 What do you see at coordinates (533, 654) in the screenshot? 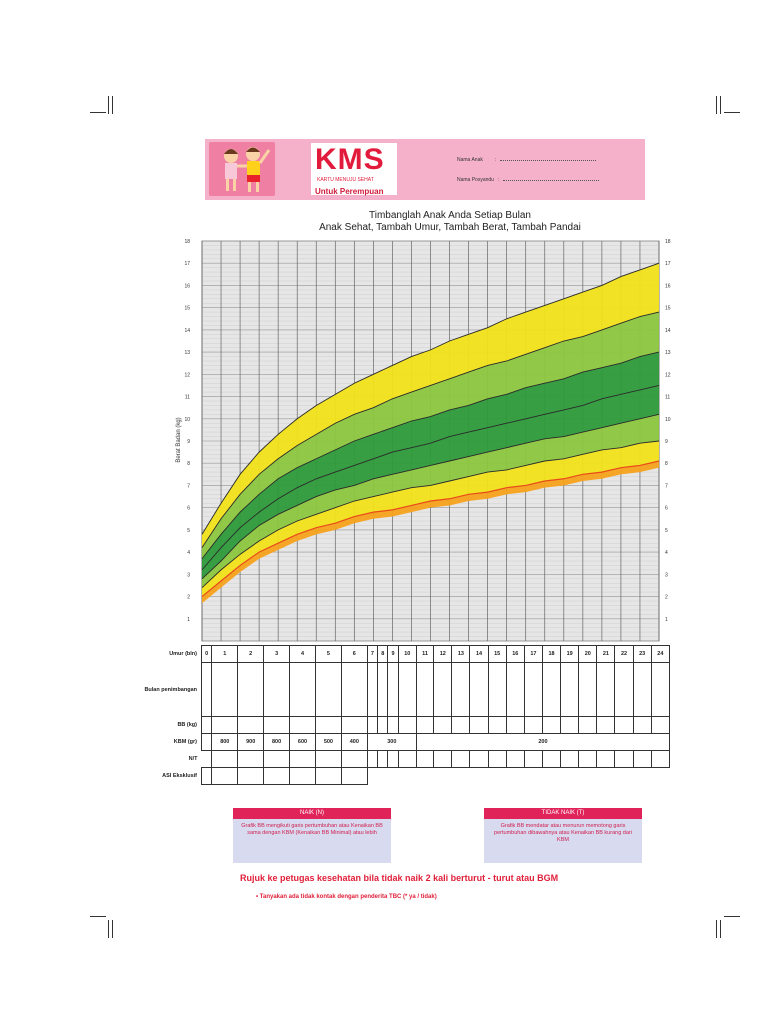
I see `month-cell: 17` at bounding box center [533, 654].